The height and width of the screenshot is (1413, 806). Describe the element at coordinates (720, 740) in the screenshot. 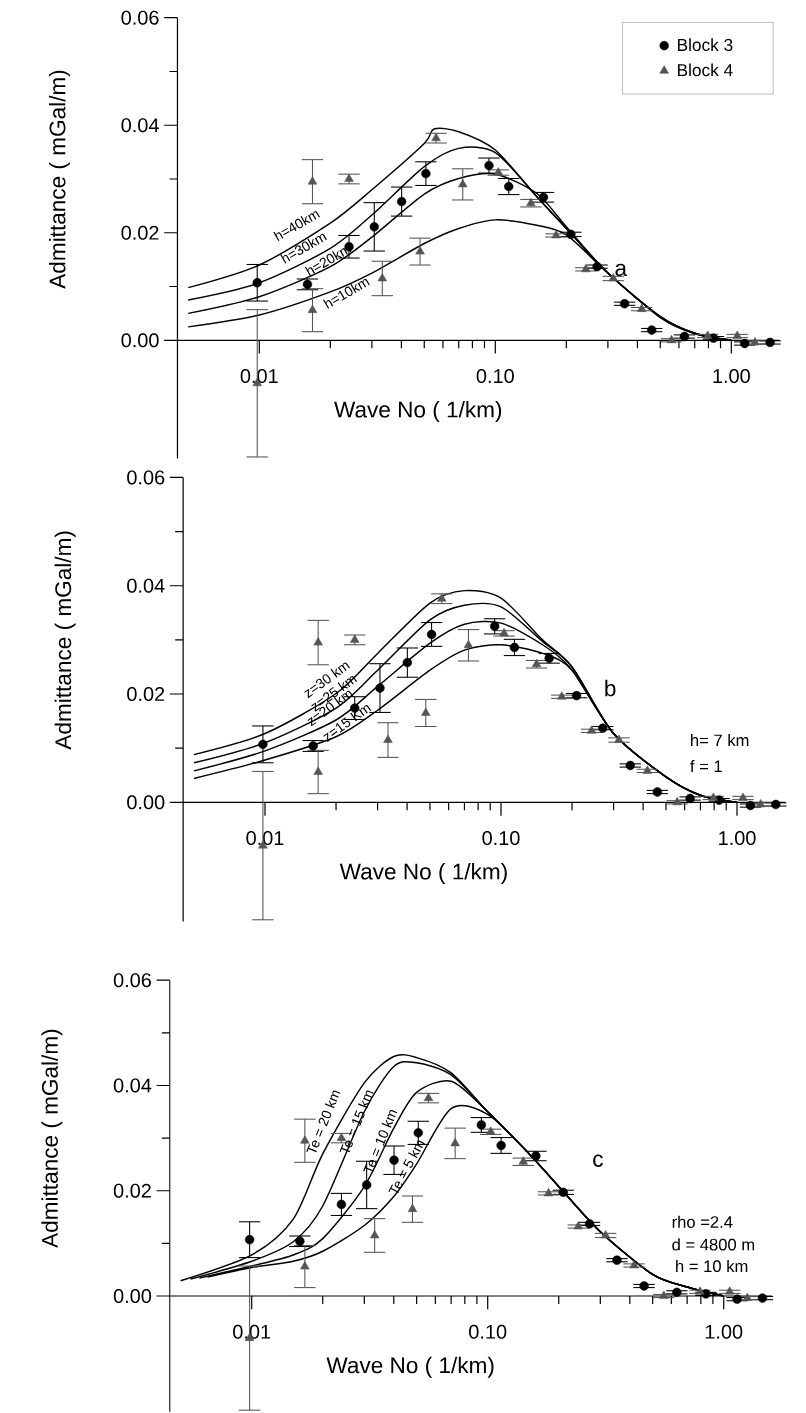

I see `annotation: h= 7 km` at that location.